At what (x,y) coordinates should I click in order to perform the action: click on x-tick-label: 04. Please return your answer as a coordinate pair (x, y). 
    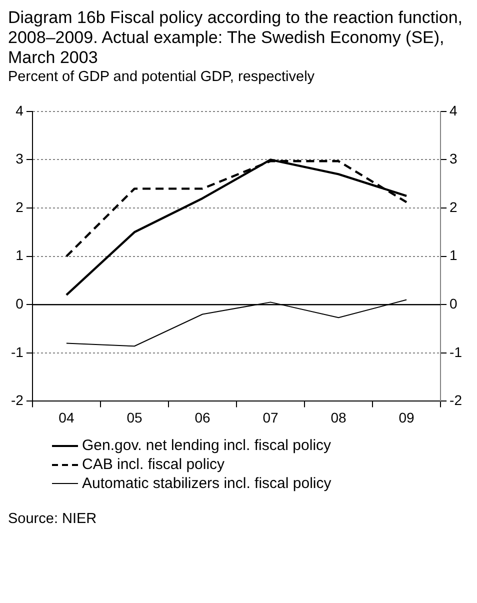
    Looking at the image, I should click on (66, 417).